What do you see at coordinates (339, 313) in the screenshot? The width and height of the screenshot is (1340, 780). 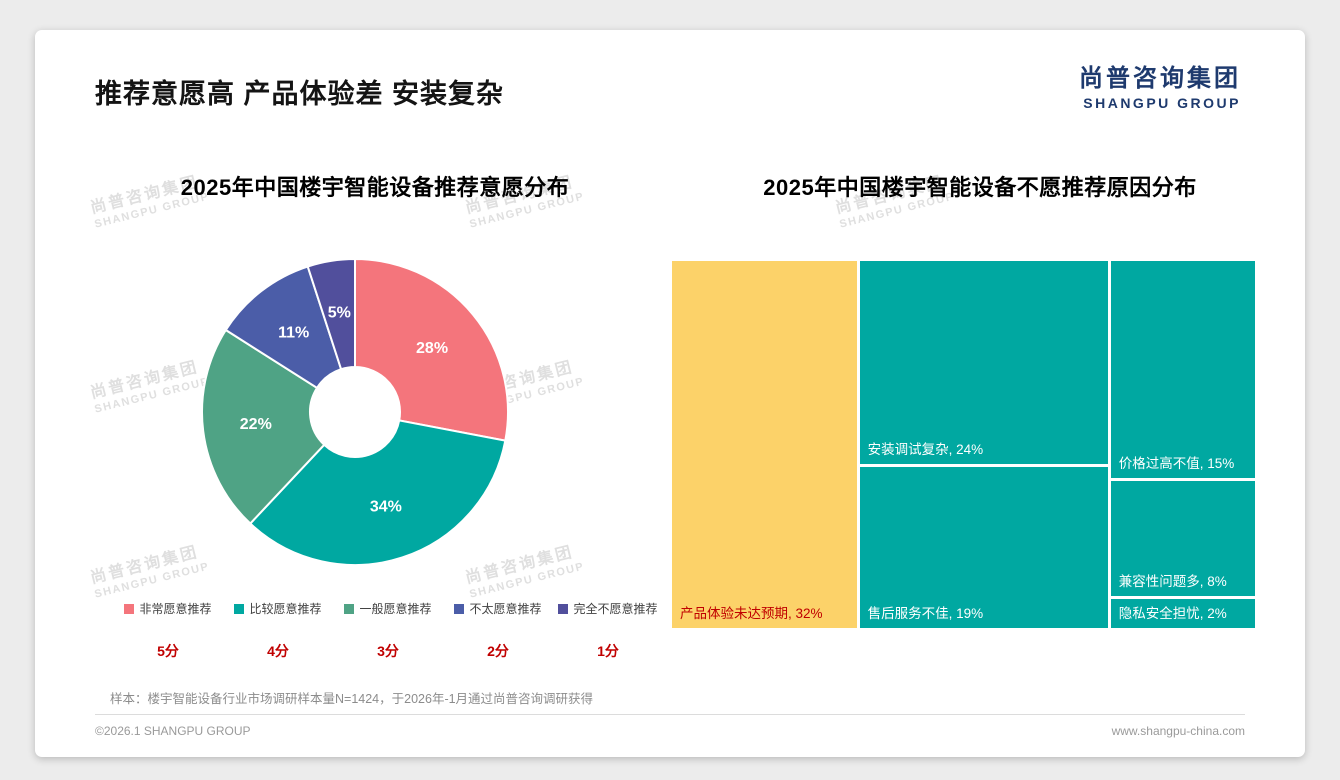 I see `donut-data-label: 5%` at bounding box center [339, 313].